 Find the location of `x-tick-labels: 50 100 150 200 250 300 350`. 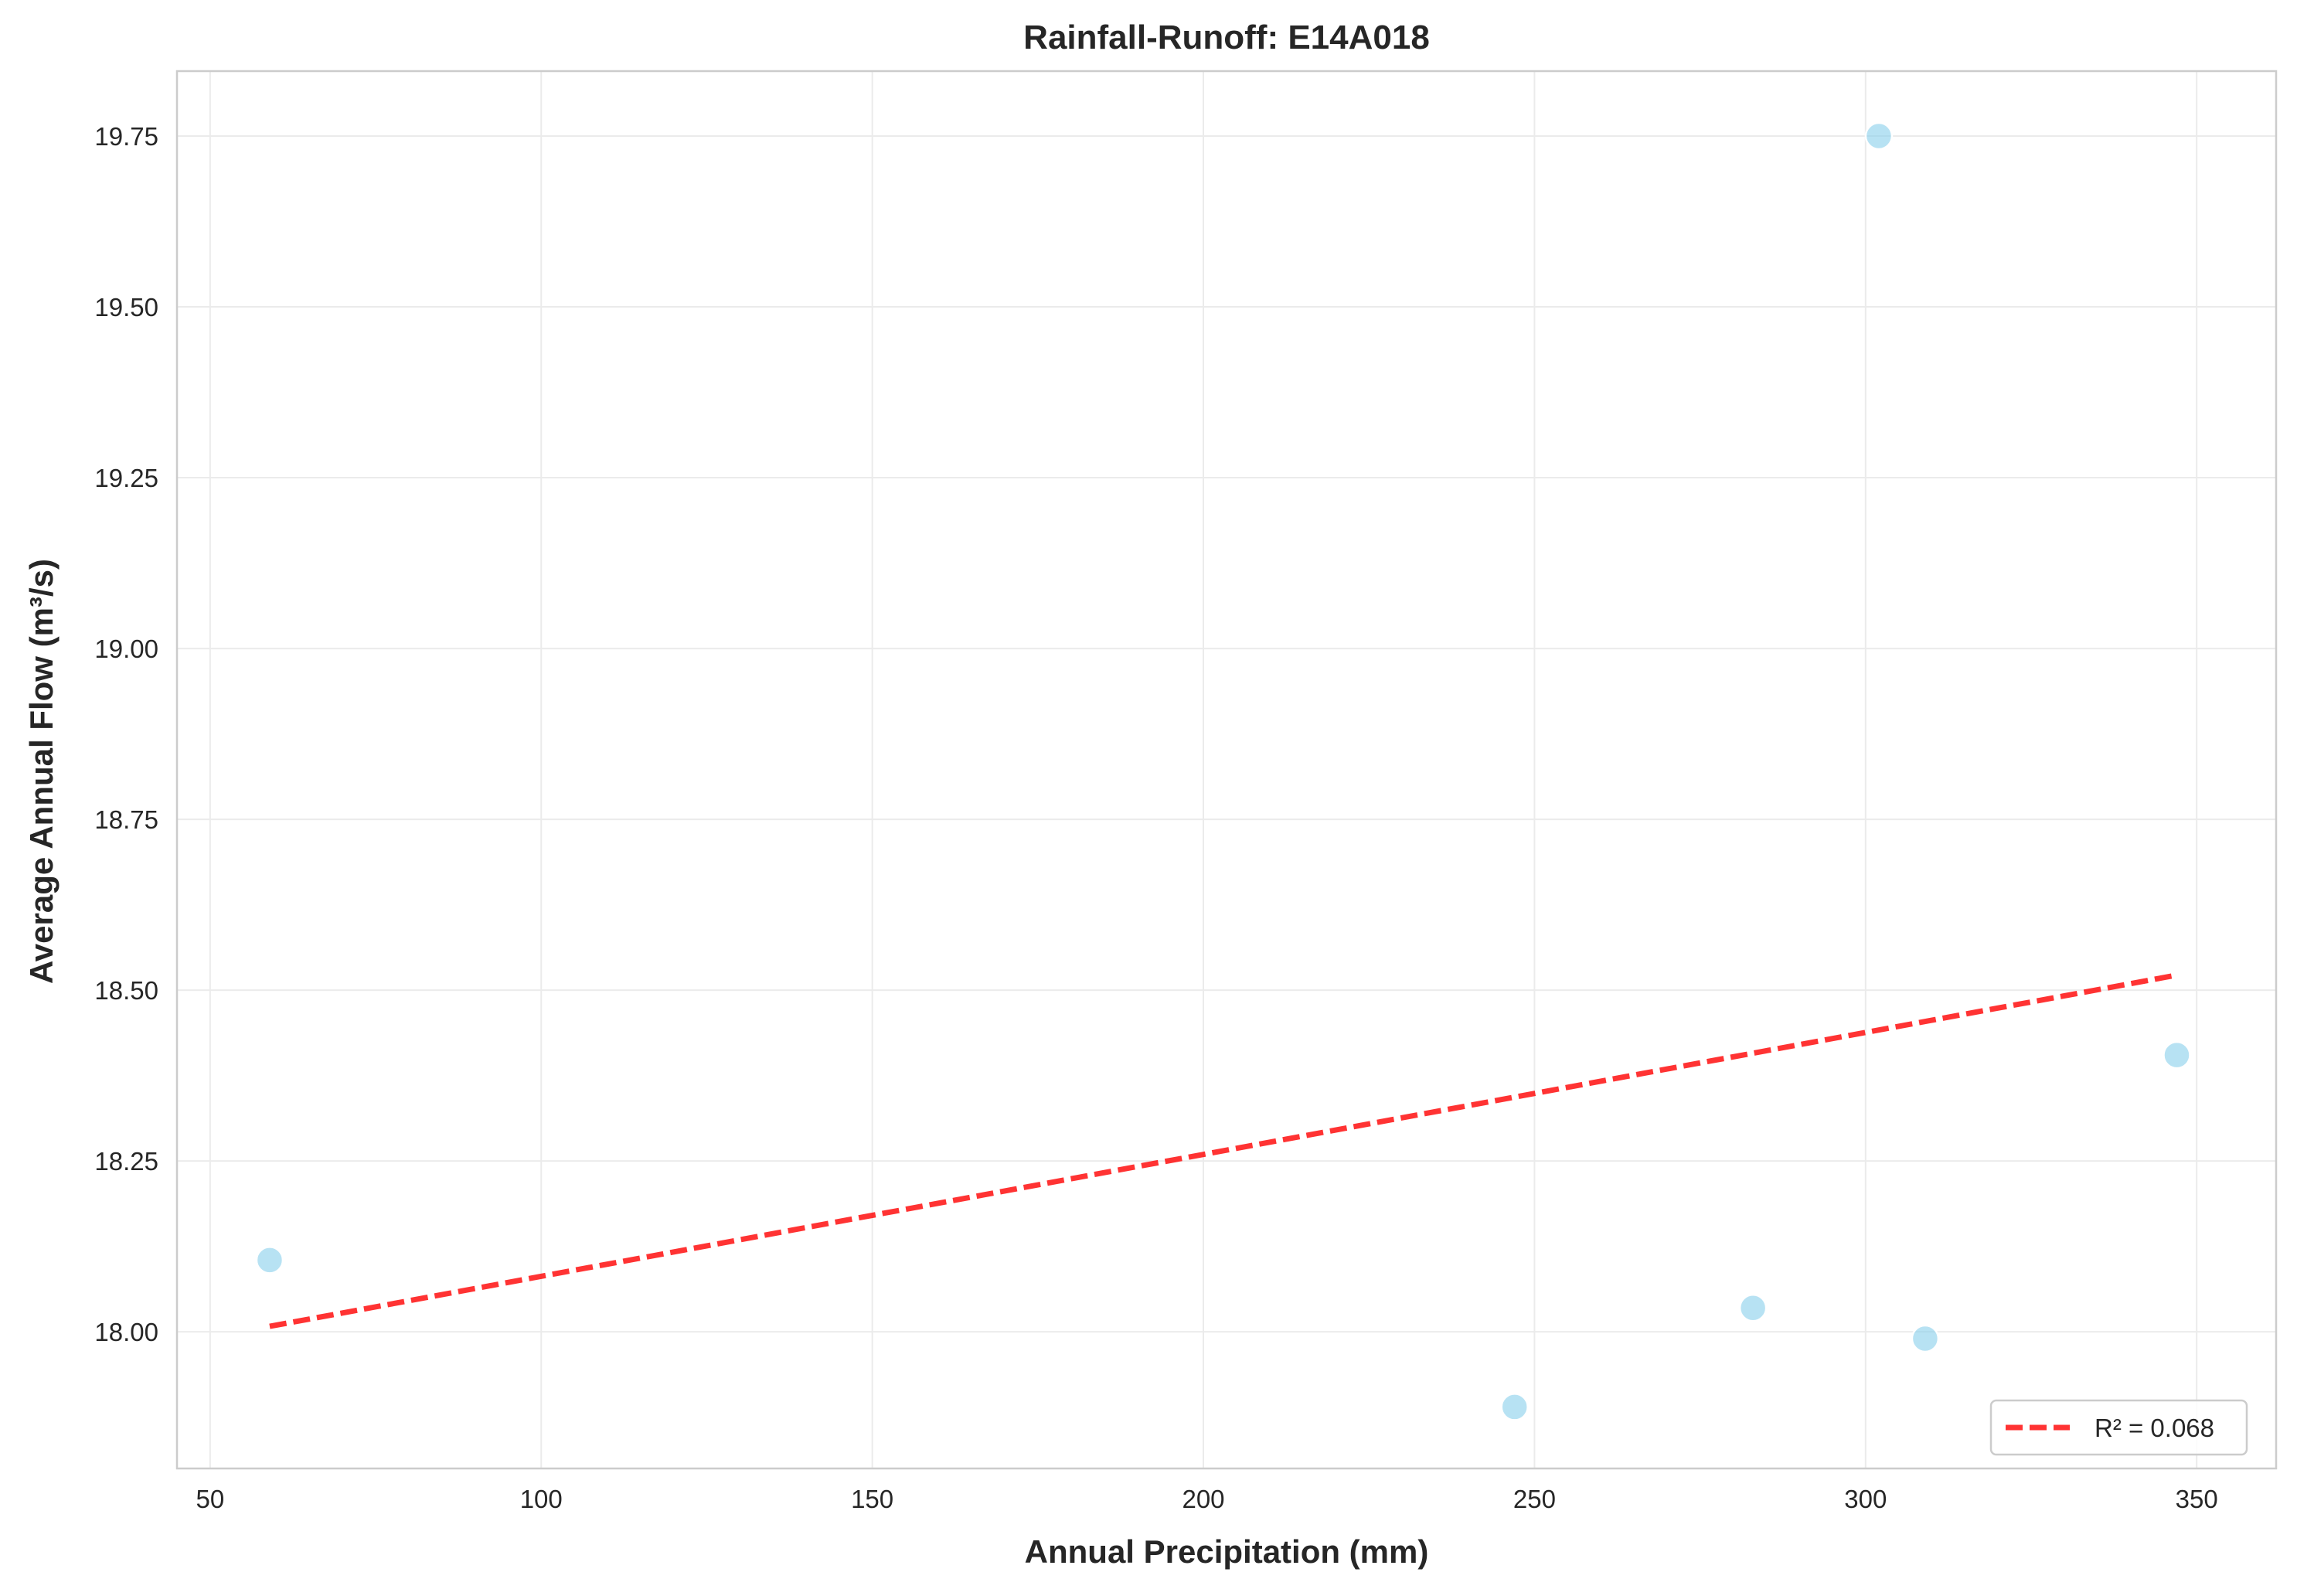

x-tick-labels: 50 100 150 200 250 300 350 is located at coordinates (1206, 1499).